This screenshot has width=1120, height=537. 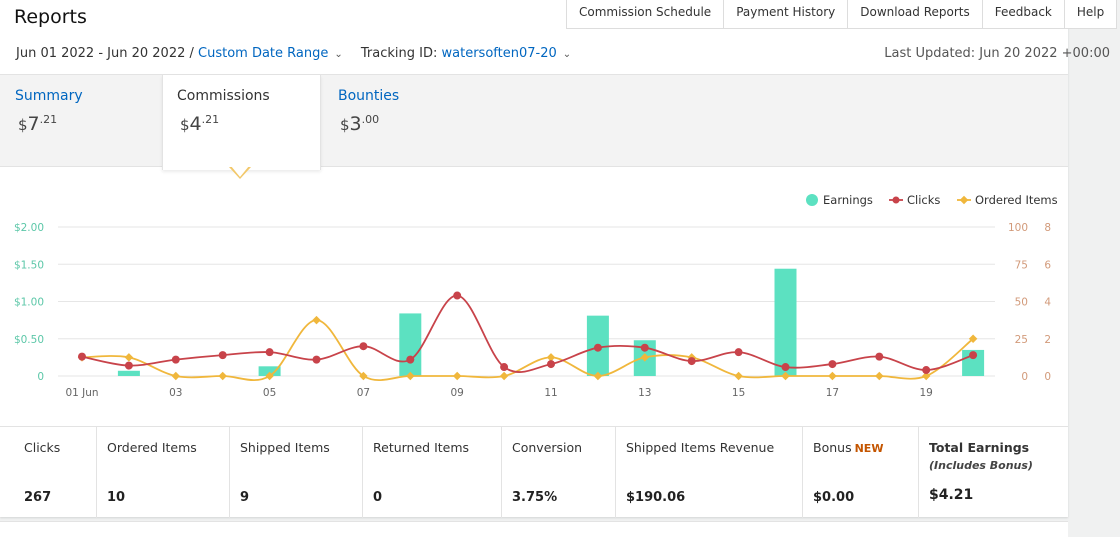 What do you see at coordinates (1024, 14) in the screenshot?
I see `feedback-link: Feedback` at bounding box center [1024, 14].